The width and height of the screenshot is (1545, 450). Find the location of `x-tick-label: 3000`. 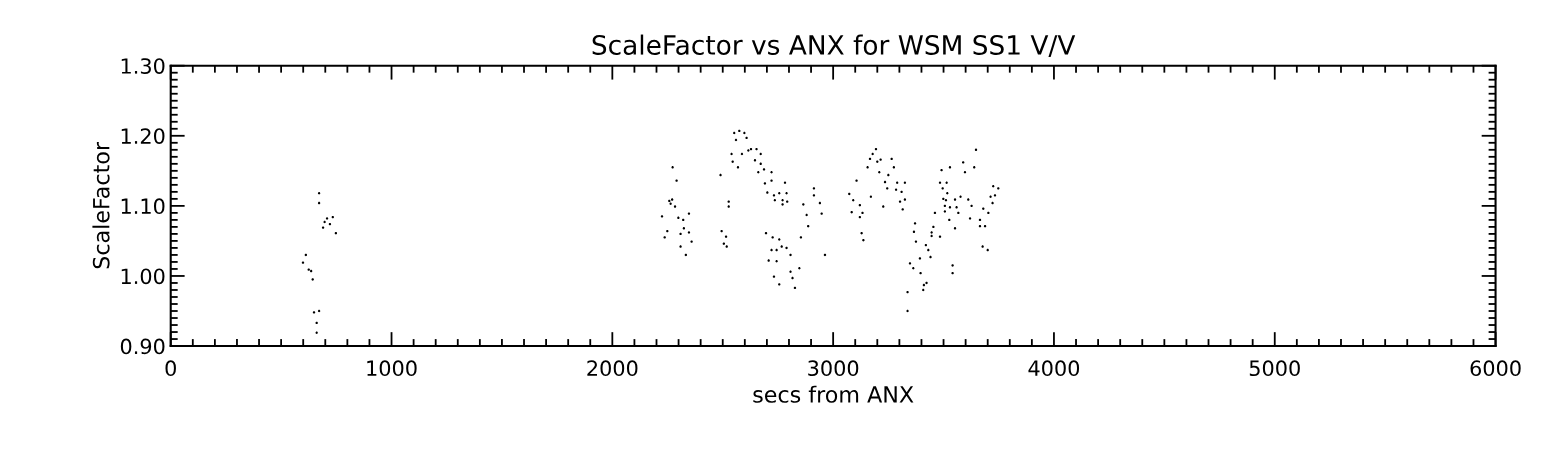

x-tick-label: 3000 is located at coordinates (833, 368).